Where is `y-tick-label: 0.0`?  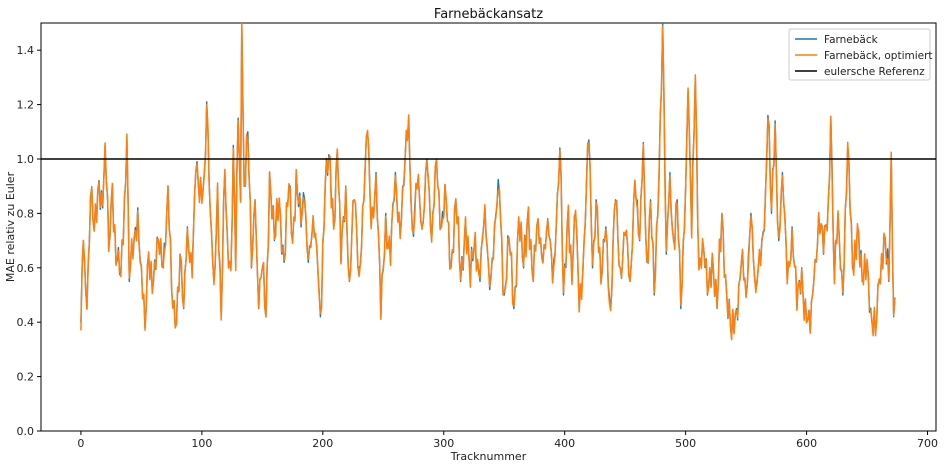 y-tick-label: 0.0 is located at coordinates (26, 431).